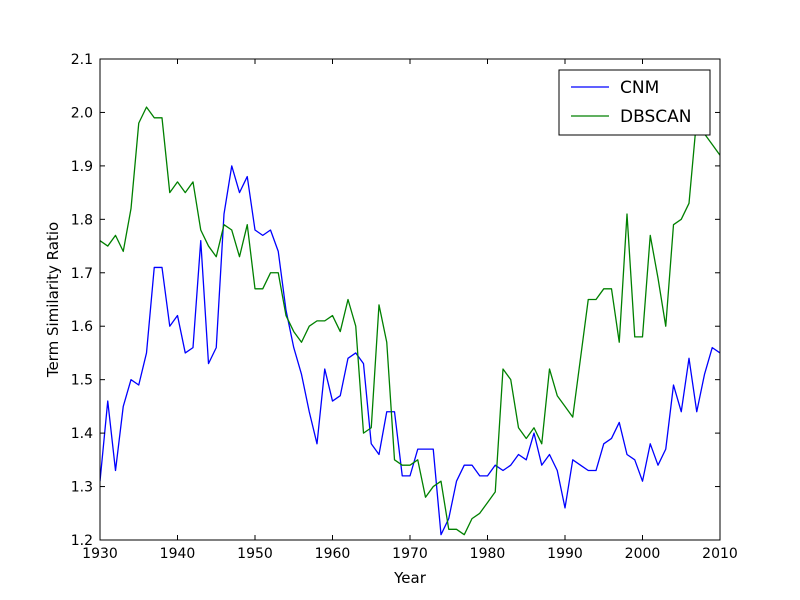 The image size is (800, 600). I want to click on x-tick-label: 1980, so click(488, 554).